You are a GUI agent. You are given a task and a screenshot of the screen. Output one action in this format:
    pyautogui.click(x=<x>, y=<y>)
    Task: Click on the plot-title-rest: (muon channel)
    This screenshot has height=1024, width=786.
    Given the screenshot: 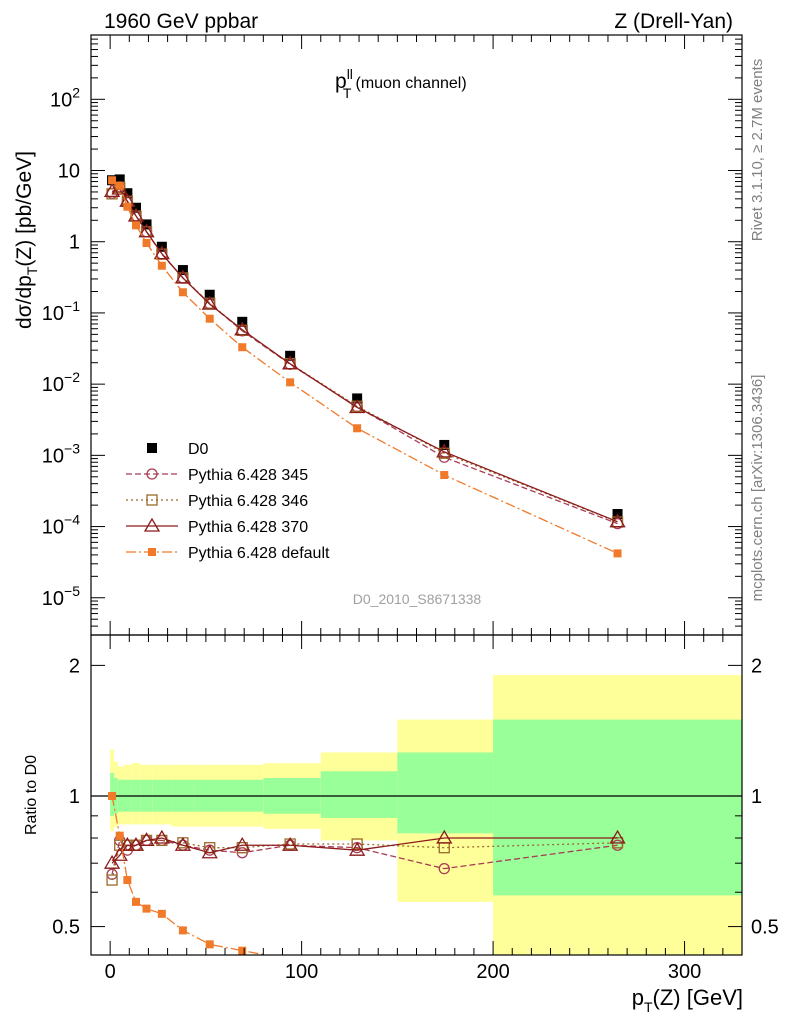 What is the action you would take?
    pyautogui.click(x=410, y=83)
    